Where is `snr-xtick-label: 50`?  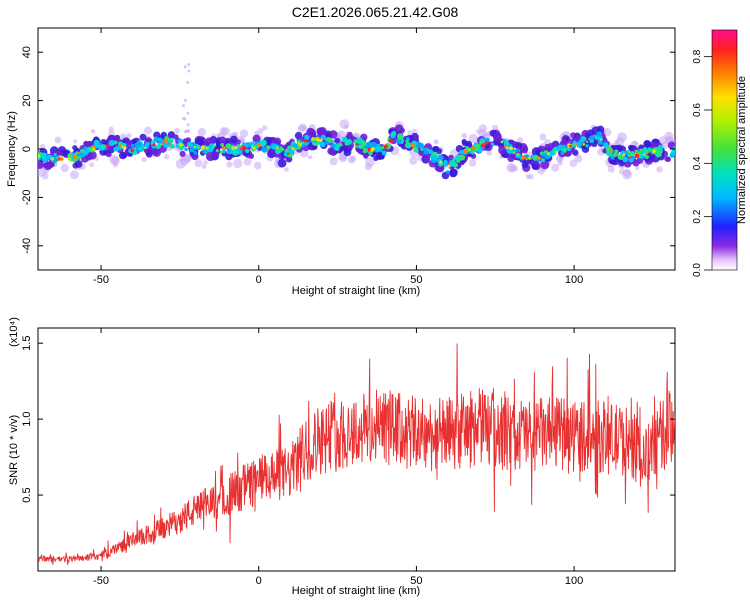
snr-xtick-label: 50 is located at coordinates (416, 581).